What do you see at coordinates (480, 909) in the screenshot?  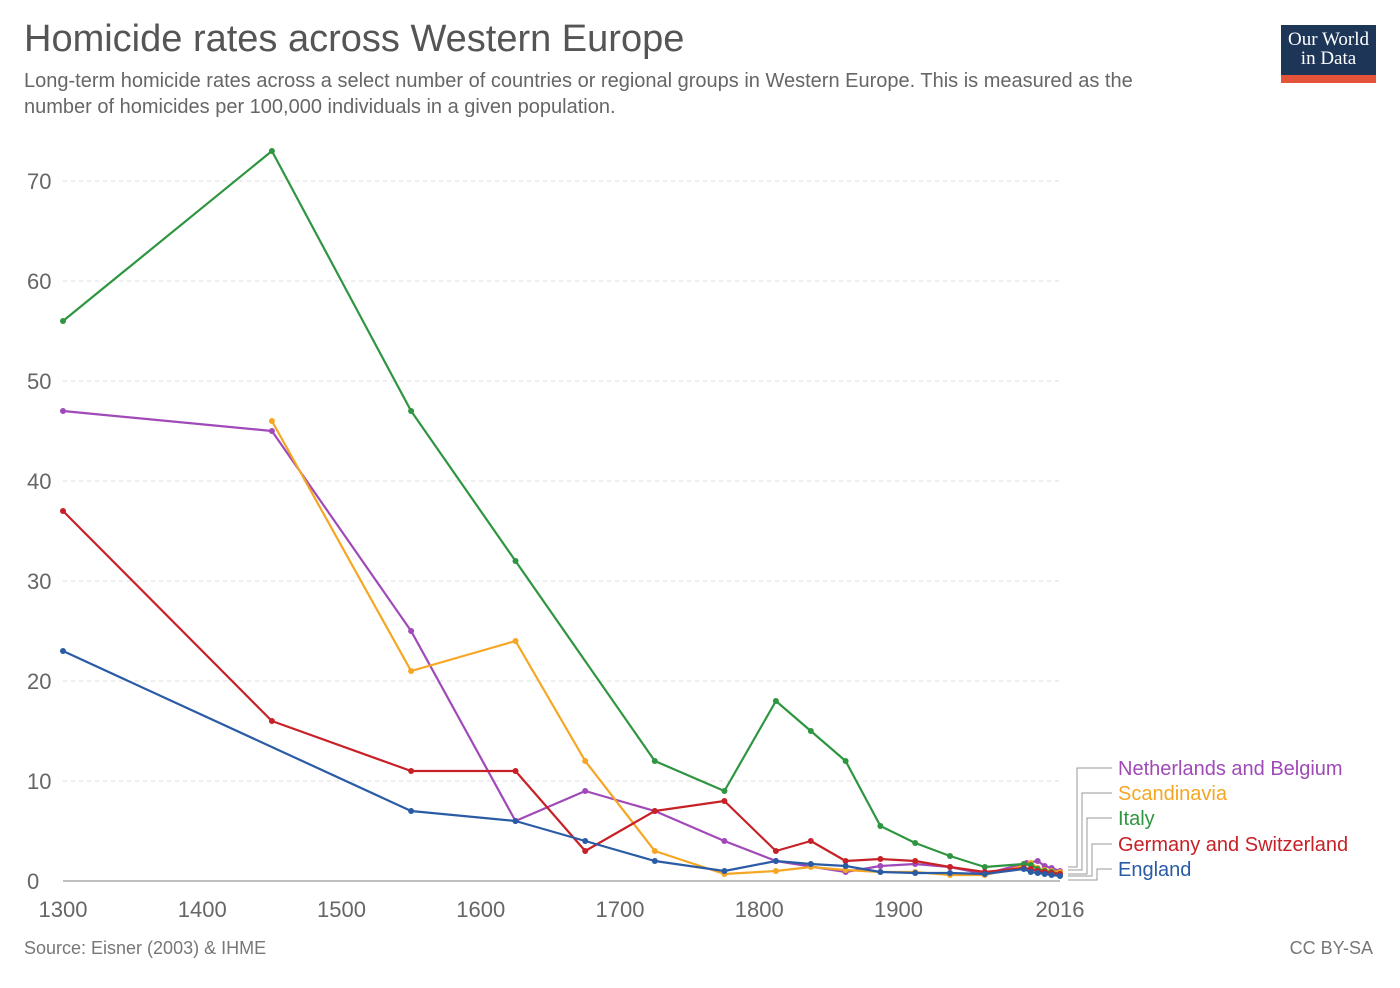 I see `x-tick-label: 1600` at bounding box center [480, 909].